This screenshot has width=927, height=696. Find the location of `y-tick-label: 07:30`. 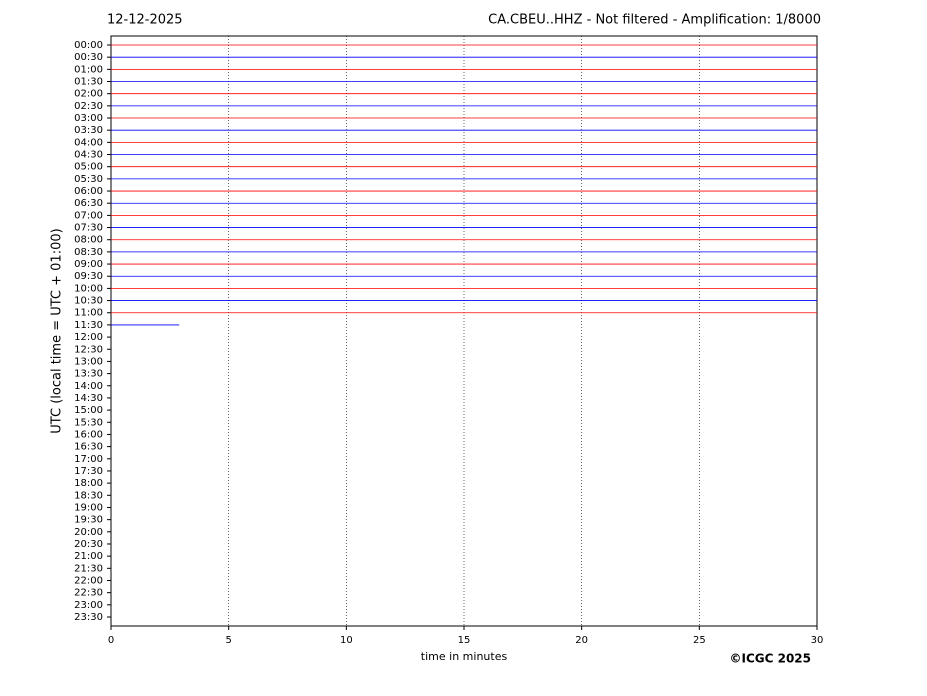

y-tick-label: 07:30 is located at coordinates (88, 228).